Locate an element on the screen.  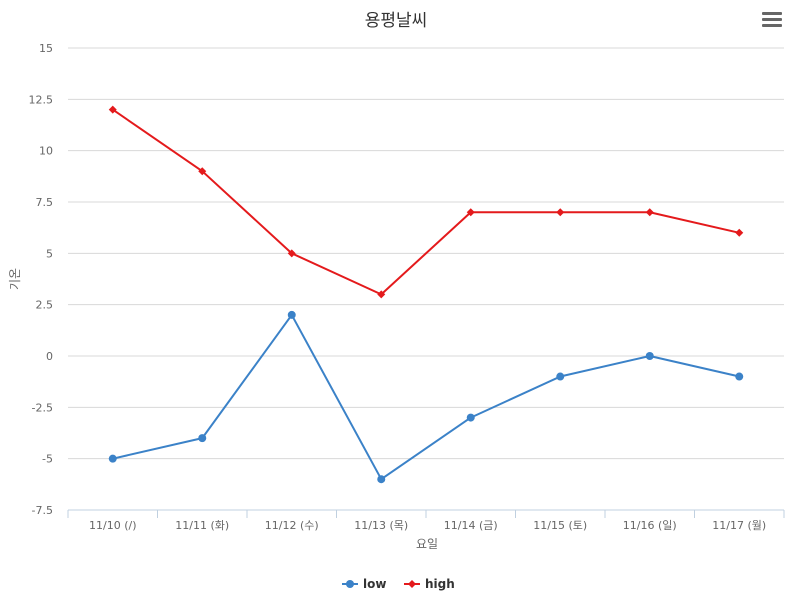
x-tick-label: 11/17 (월) is located at coordinates (739, 525).